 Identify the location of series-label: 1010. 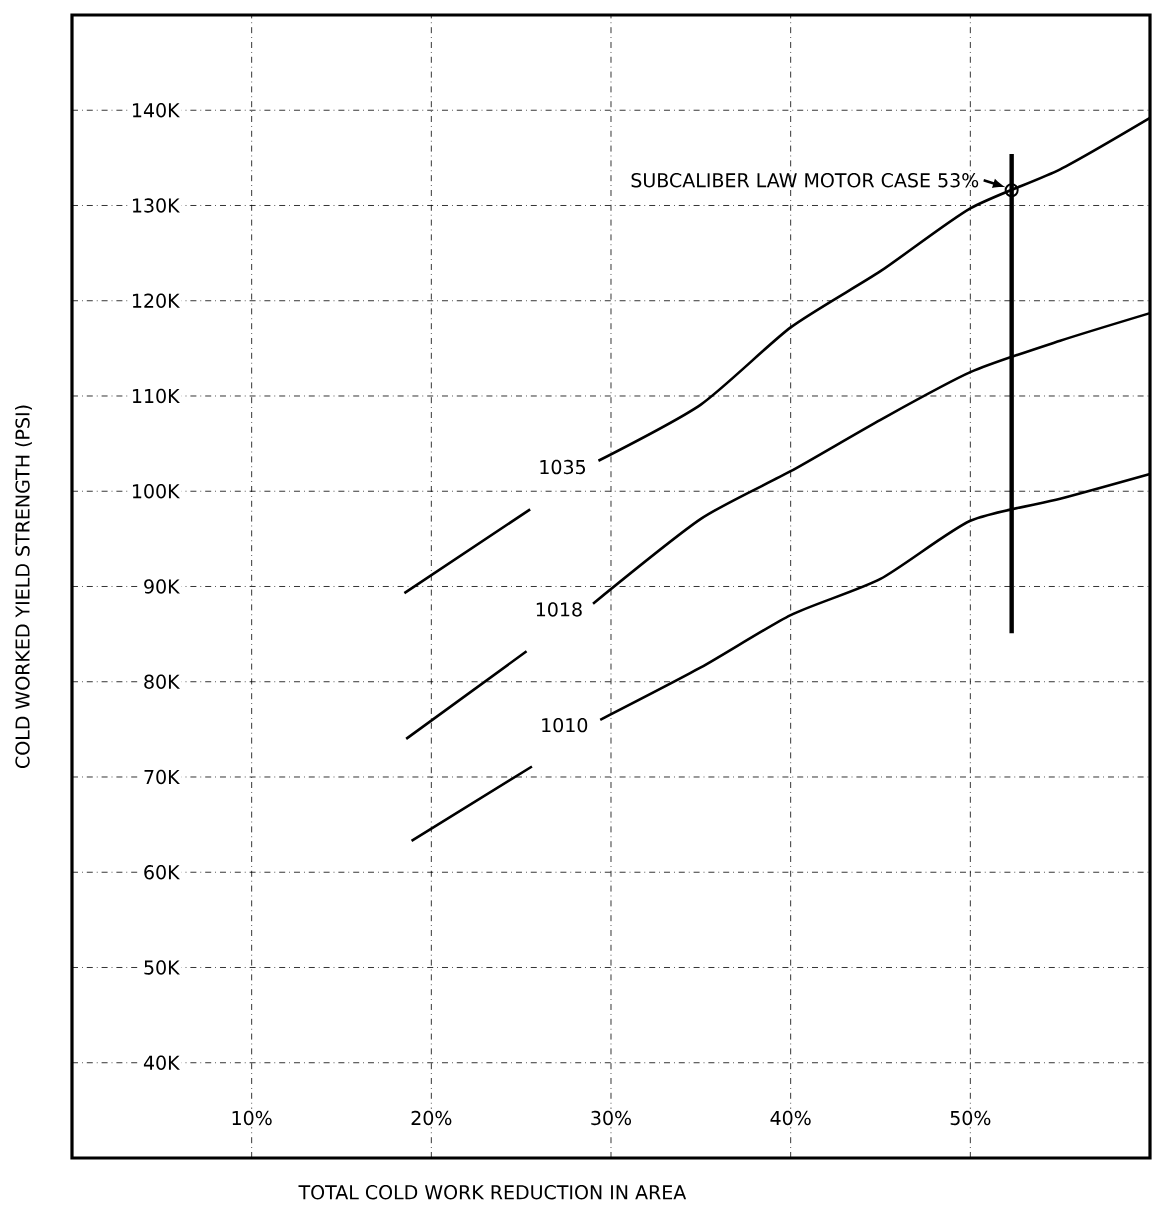
(565, 725).